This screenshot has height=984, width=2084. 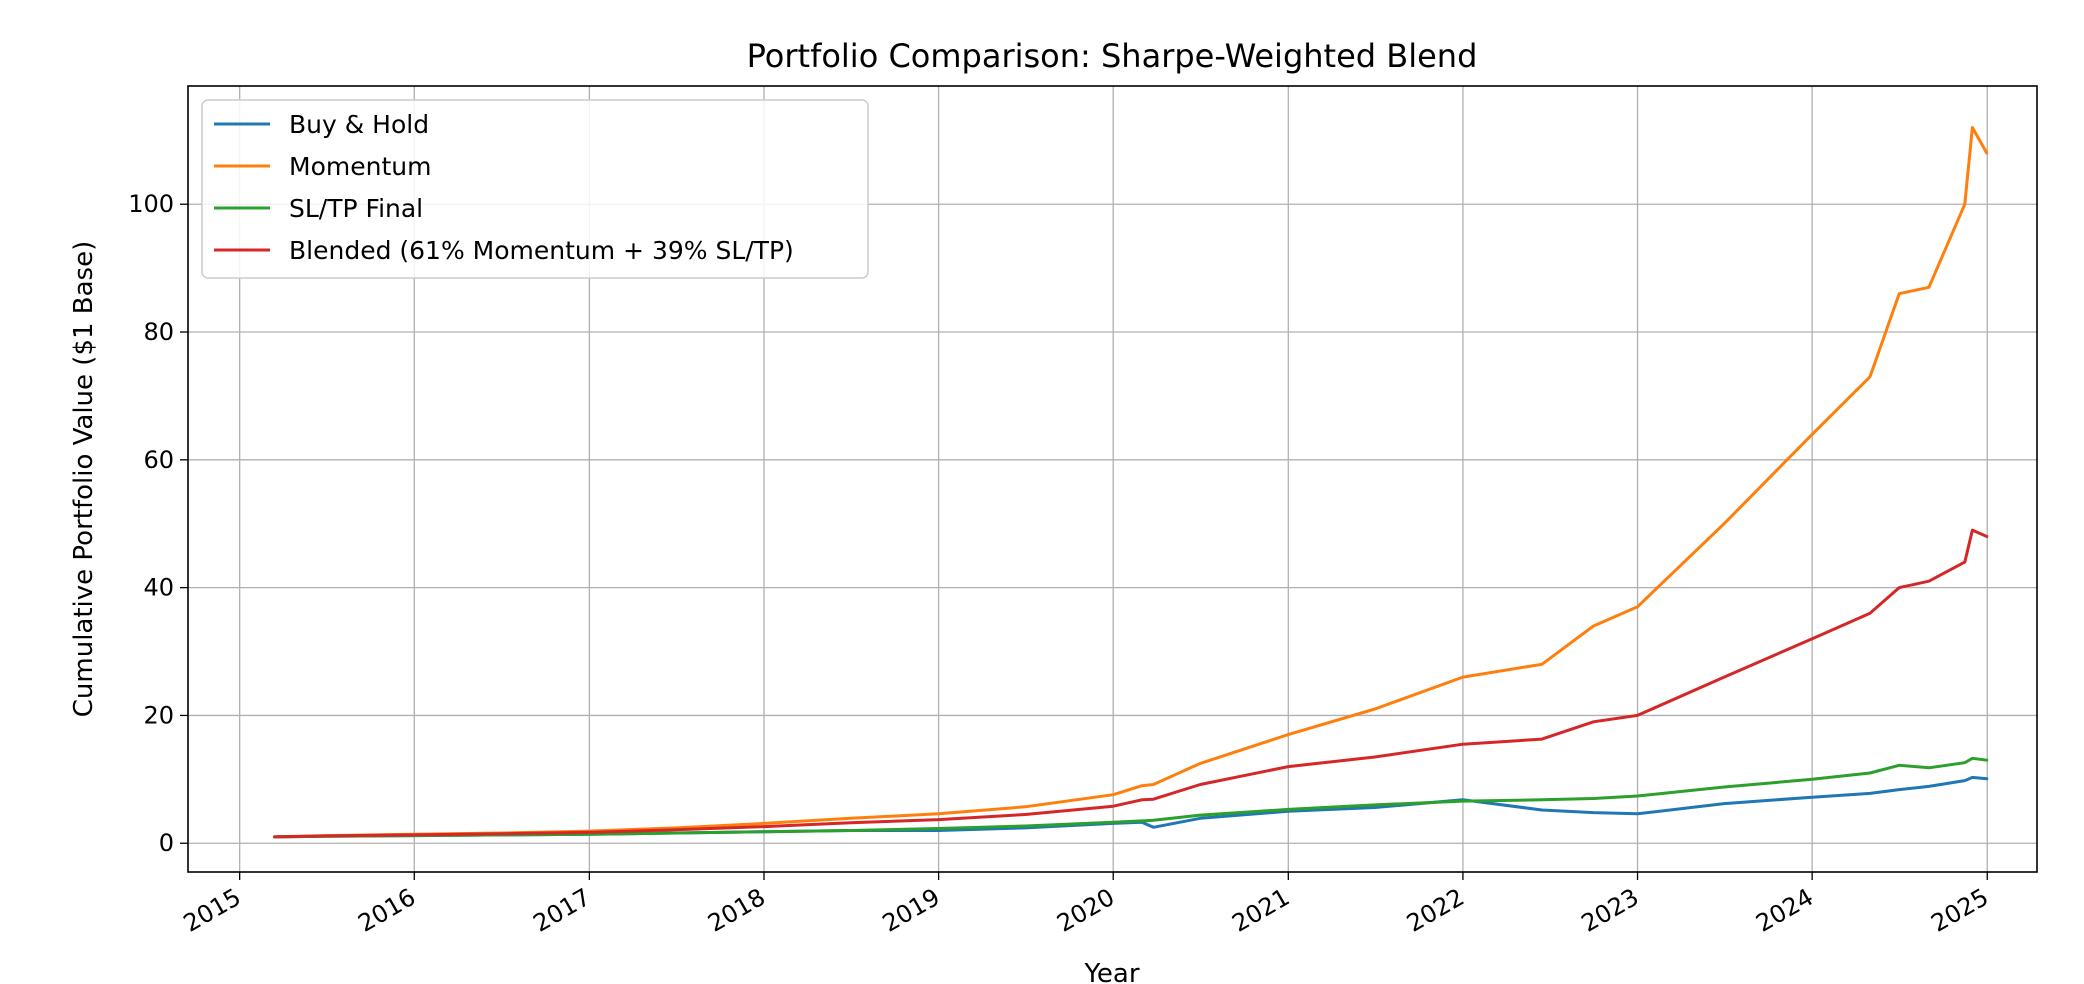 I want to click on legend-label-sltp-final: SL/TP Final, so click(x=356, y=208).